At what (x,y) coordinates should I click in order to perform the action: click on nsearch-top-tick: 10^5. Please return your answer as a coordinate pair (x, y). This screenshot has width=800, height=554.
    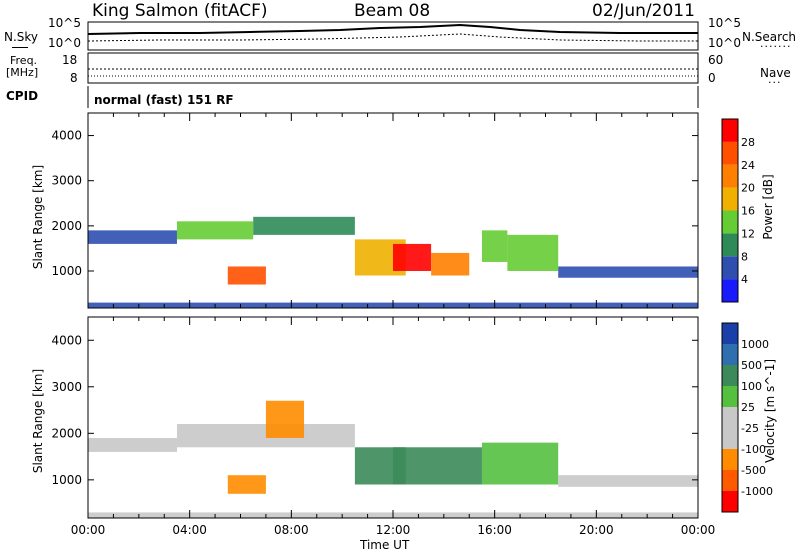
    Looking at the image, I should click on (724, 23).